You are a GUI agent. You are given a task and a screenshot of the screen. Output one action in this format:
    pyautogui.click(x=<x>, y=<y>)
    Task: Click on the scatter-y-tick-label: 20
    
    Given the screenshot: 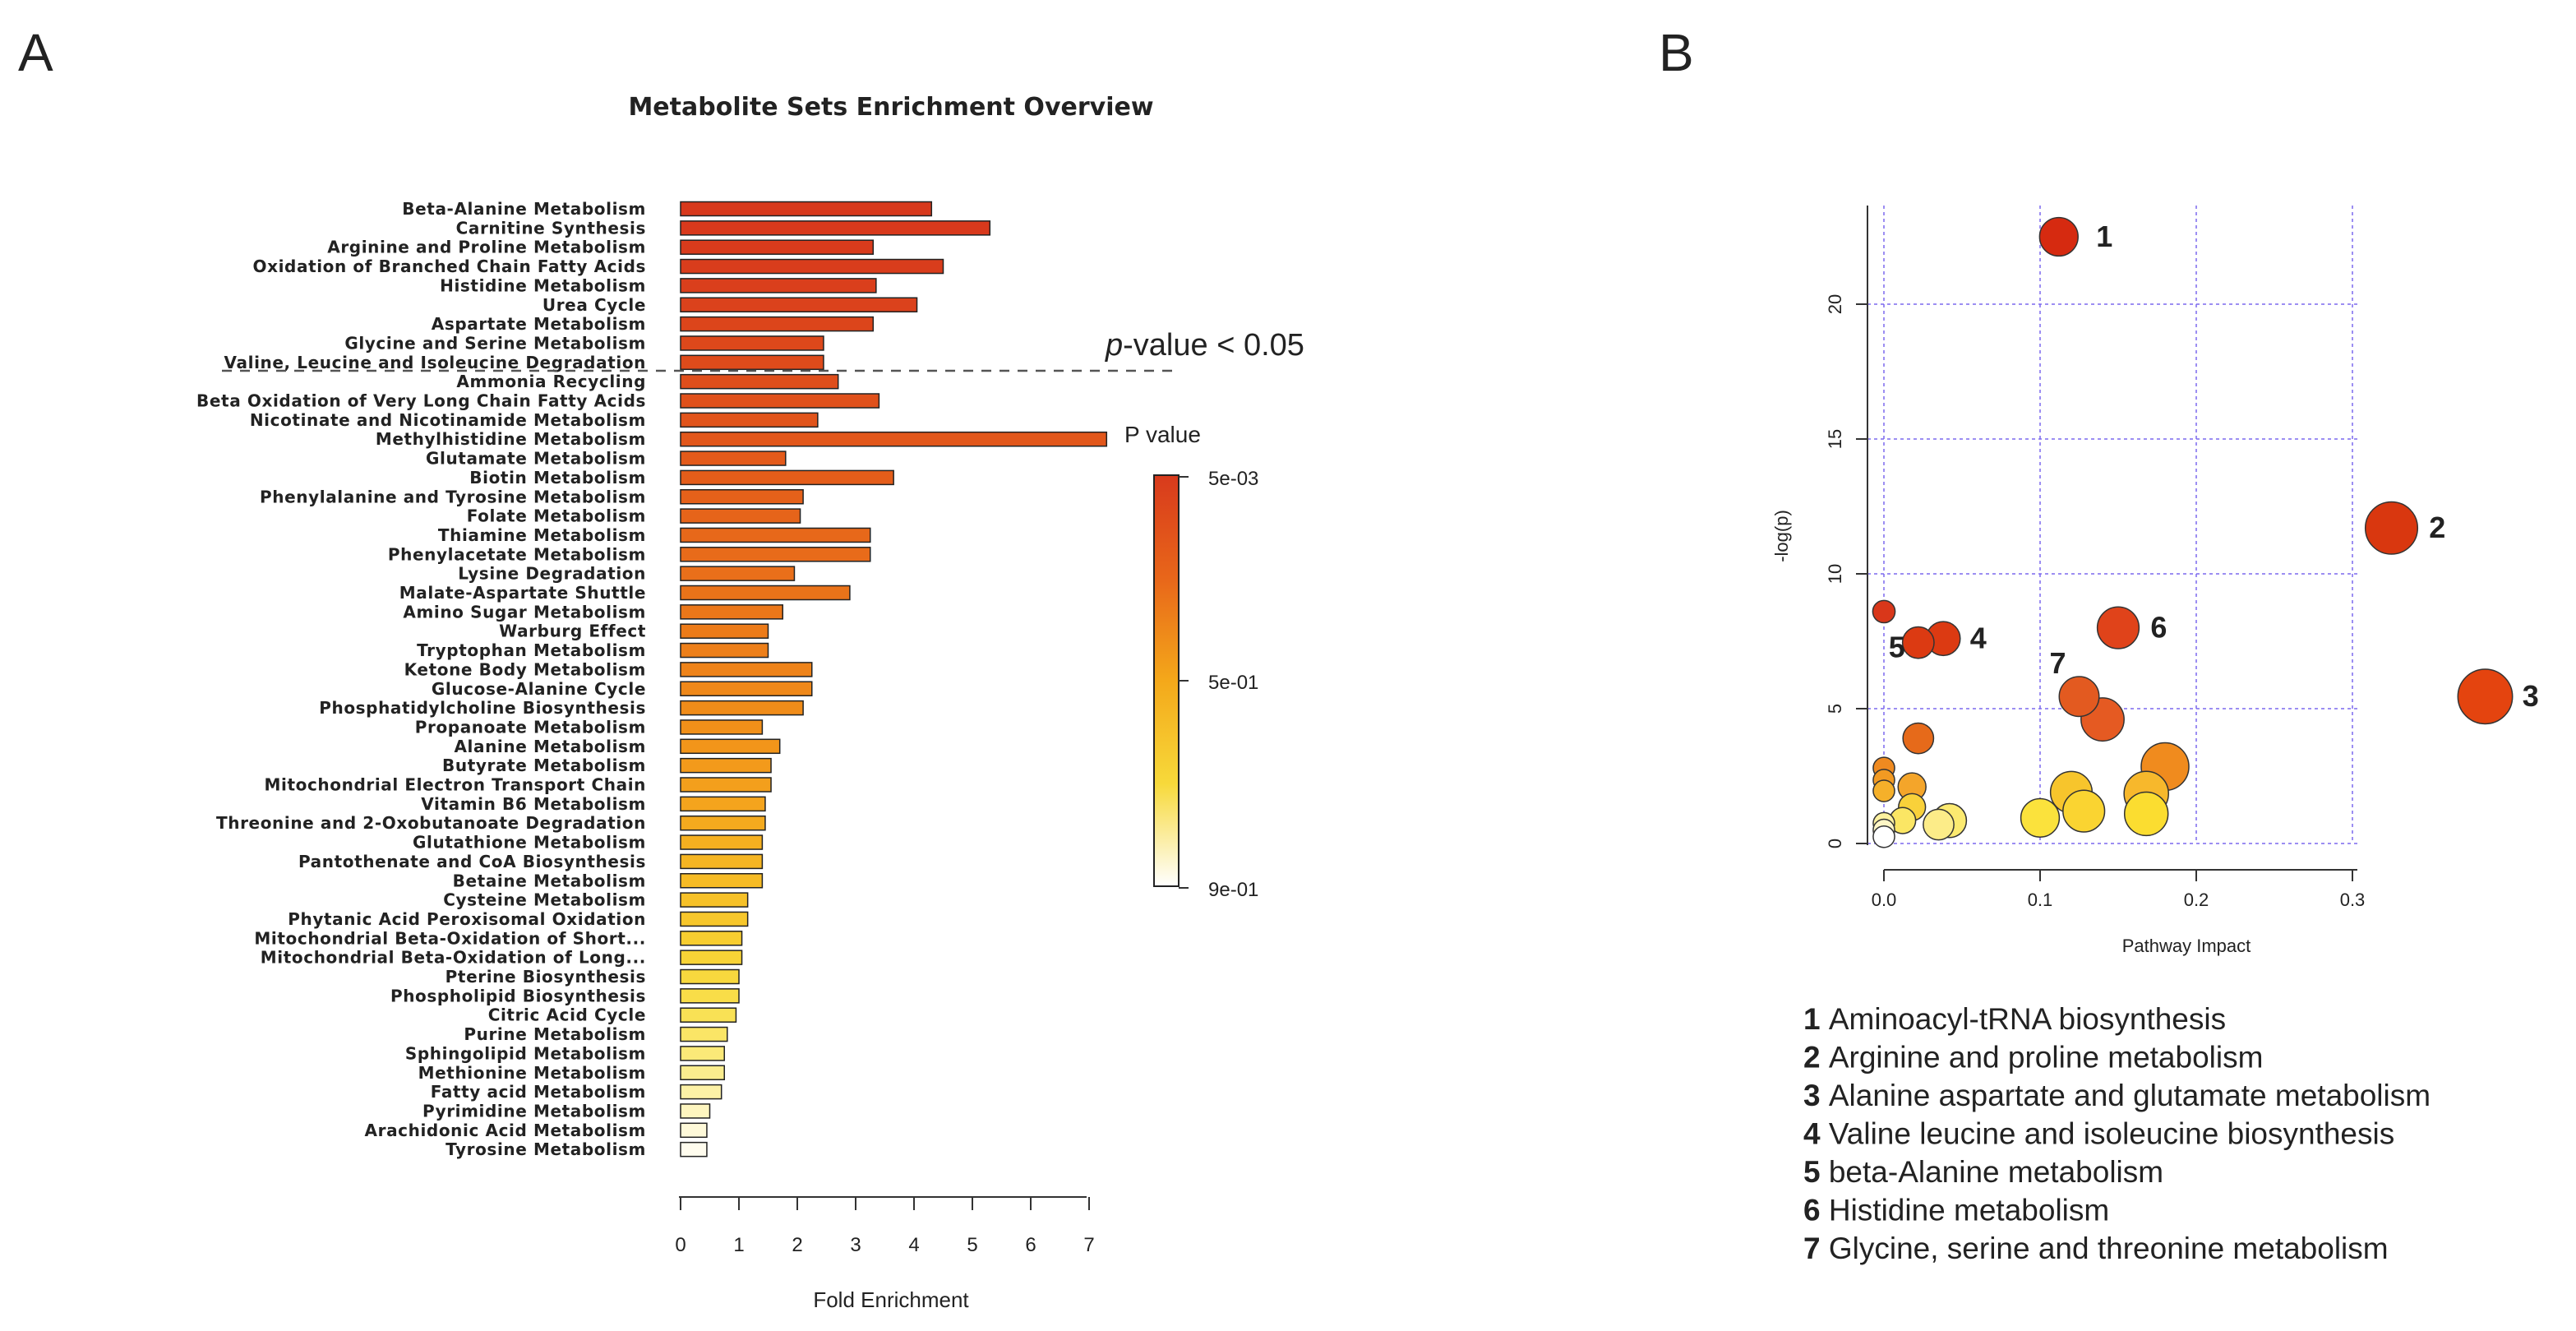 What is the action you would take?
    pyautogui.click(x=1835, y=304)
    